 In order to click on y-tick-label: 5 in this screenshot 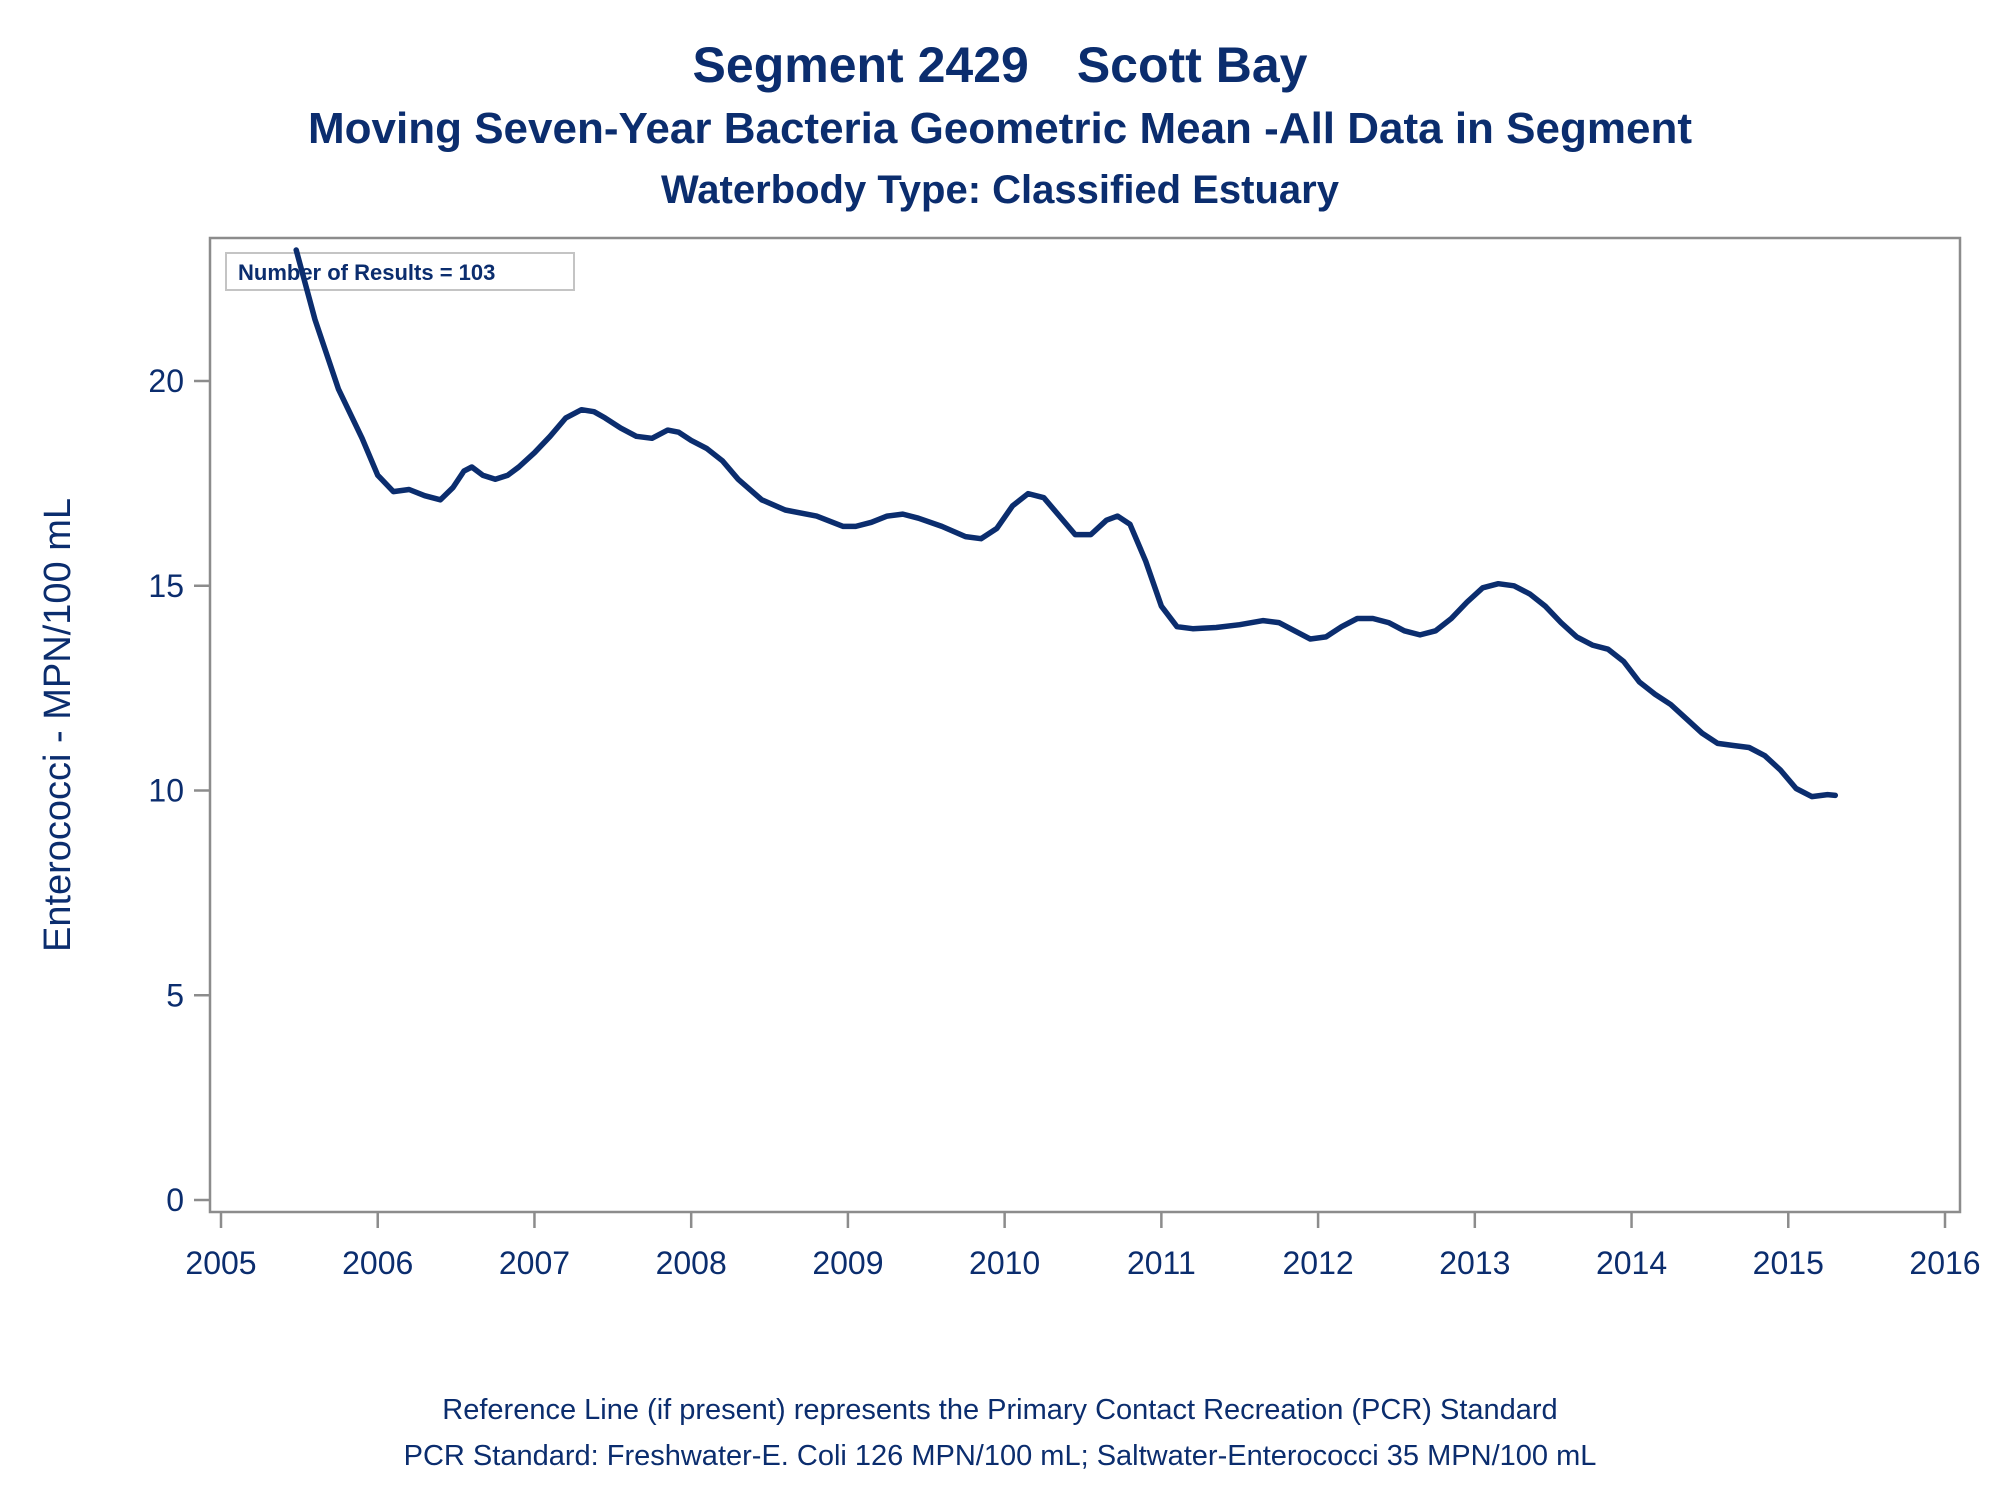, I will do `click(175, 995)`.